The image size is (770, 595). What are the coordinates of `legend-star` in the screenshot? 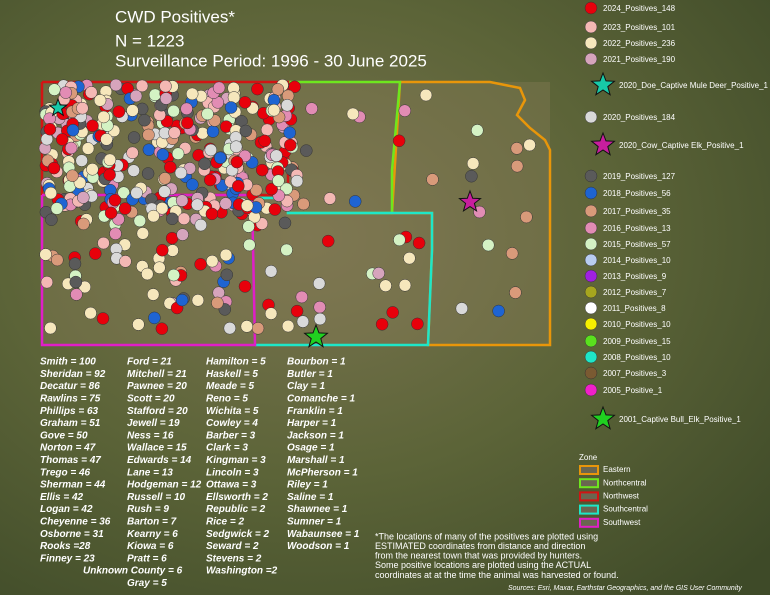 It's located at (603, 83).